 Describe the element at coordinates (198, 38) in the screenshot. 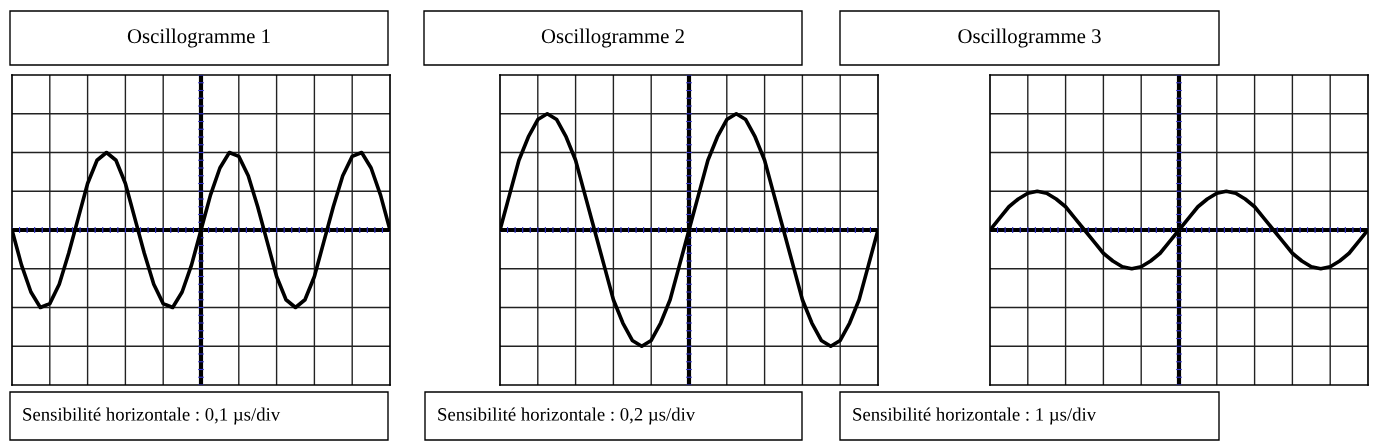

I see `chart-title: Oscillogramme 1` at that location.